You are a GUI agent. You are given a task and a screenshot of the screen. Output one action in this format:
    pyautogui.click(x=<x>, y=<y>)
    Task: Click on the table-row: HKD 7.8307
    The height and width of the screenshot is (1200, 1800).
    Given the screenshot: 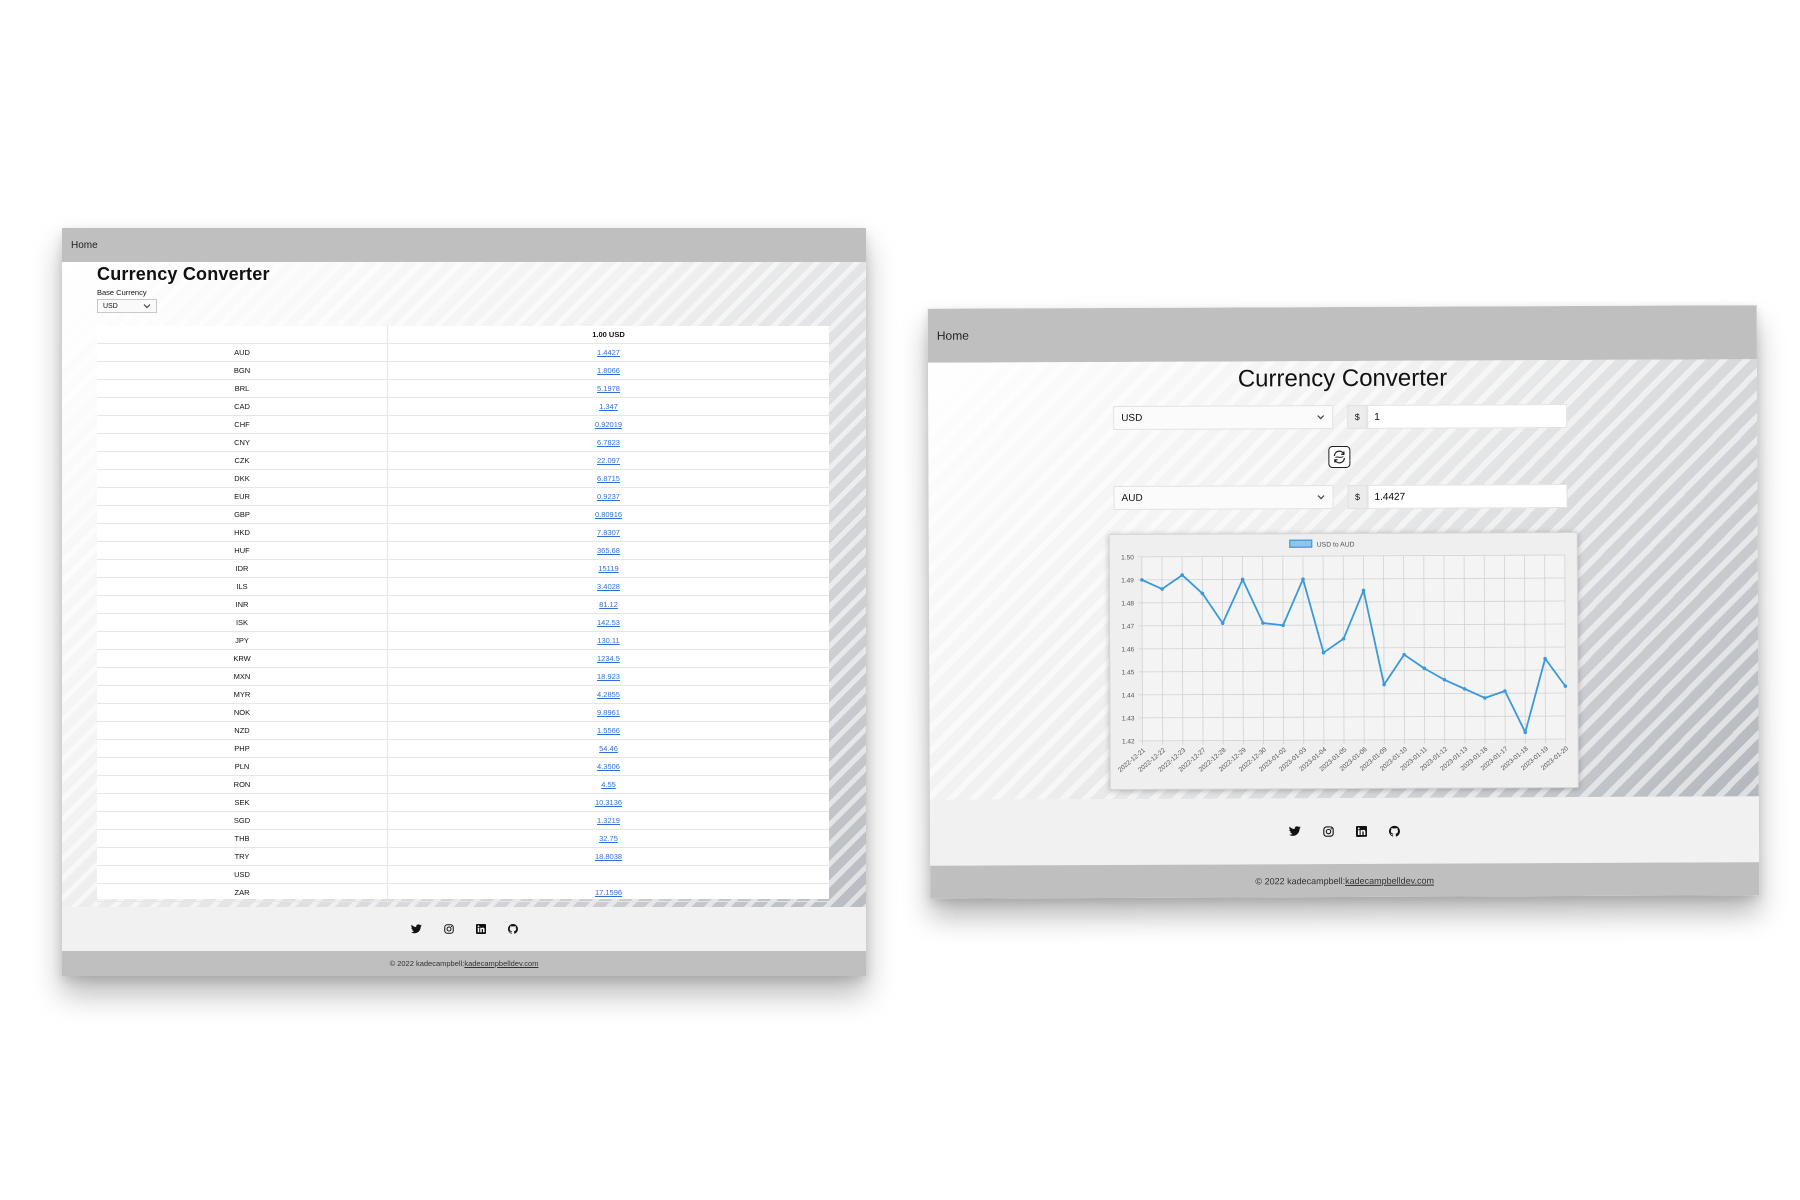 What is the action you would take?
    pyautogui.click(x=463, y=532)
    